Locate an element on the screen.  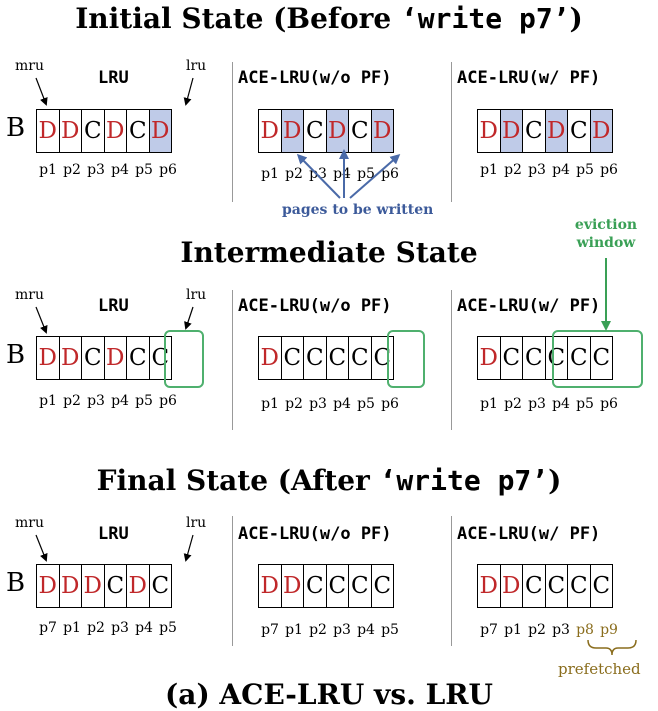
prefetched-label: prefetched is located at coordinates (599, 669).